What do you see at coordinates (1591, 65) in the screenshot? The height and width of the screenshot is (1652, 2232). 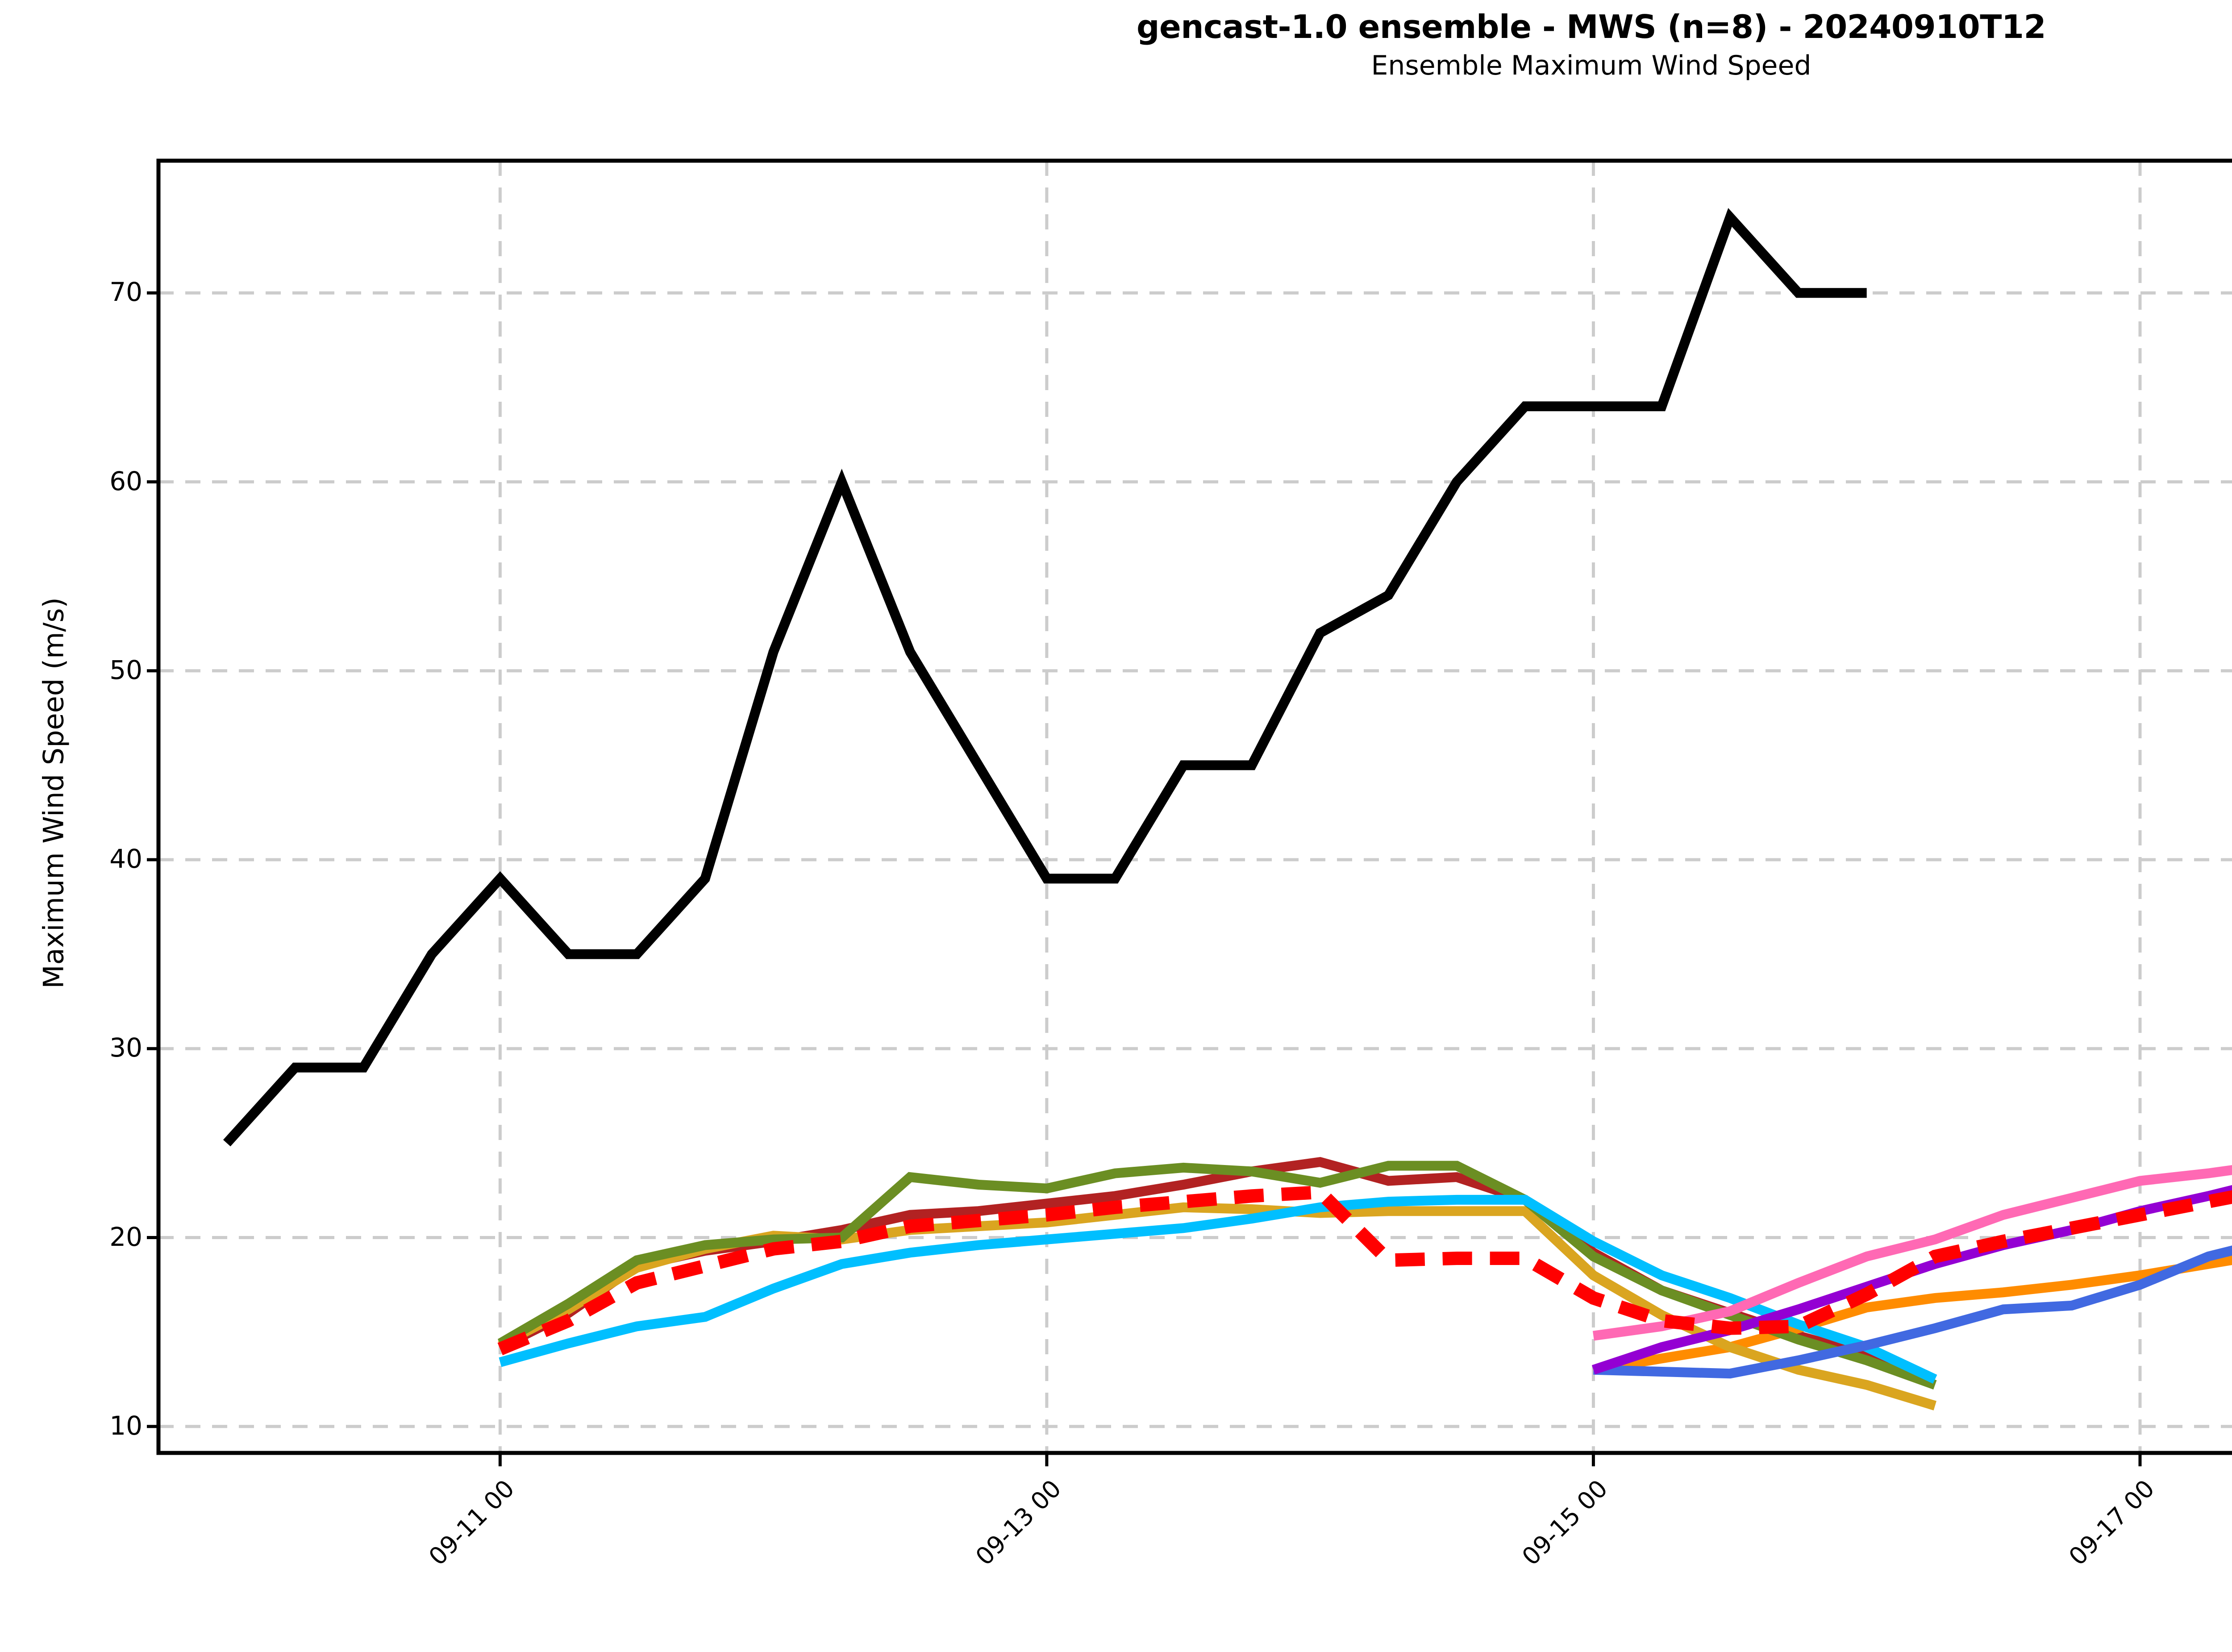 I see `chart-subtitle: Ensemble Maximum Wind Speed` at bounding box center [1591, 65].